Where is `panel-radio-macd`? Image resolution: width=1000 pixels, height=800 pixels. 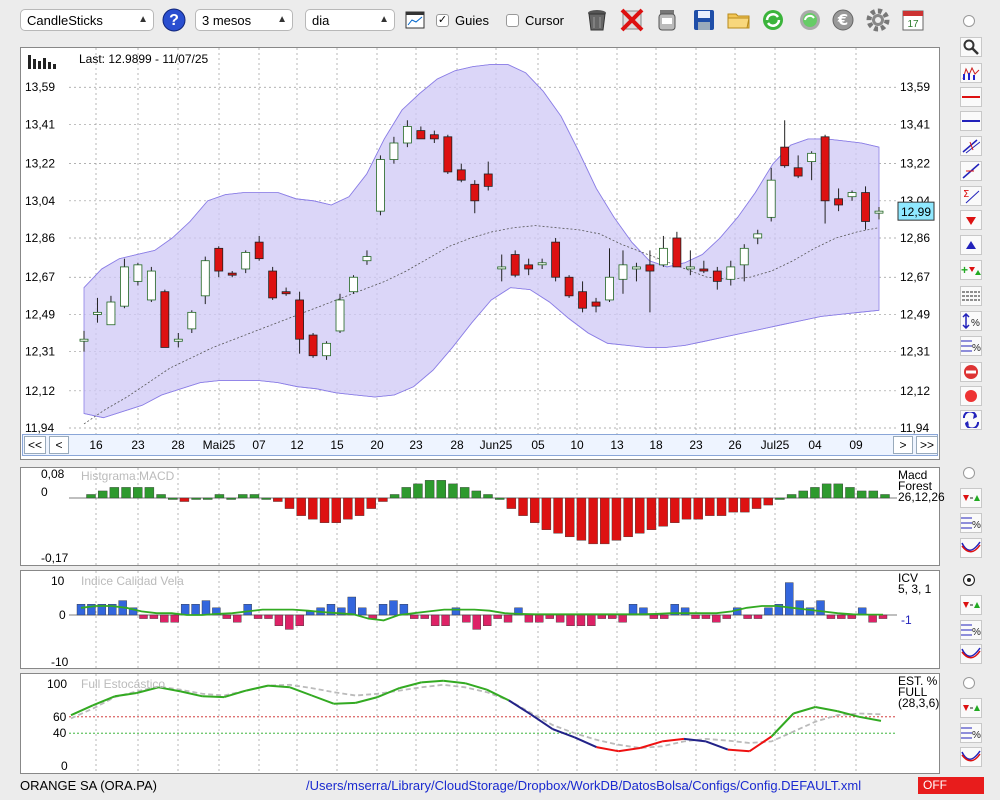 panel-radio-macd is located at coordinates (969, 473).